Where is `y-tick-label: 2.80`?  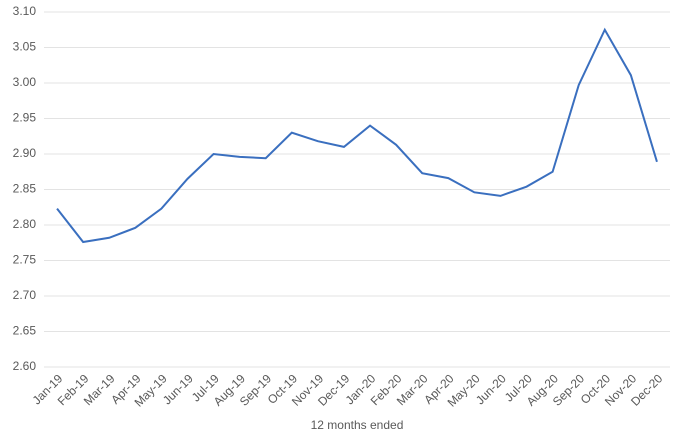 y-tick-label: 2.80 is located at coordinates (25, 224).